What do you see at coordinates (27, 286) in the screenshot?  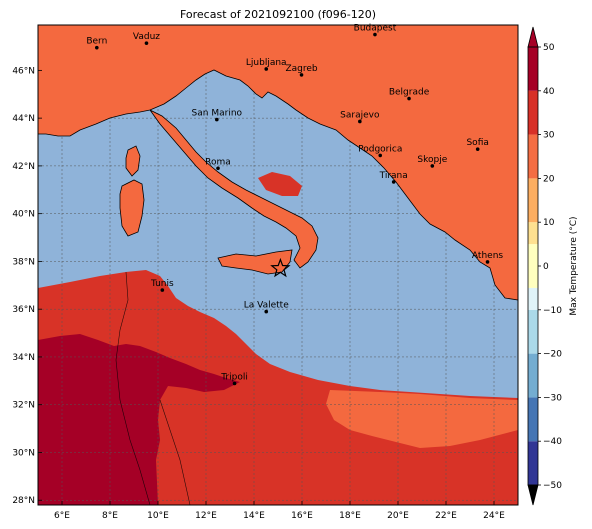 I see `latitude-tick-labels: 28°N 30°N 32°N 34°N 36°N 38°N 40°N 42°N 44°N 46°N` at bounding box center [27, 286].